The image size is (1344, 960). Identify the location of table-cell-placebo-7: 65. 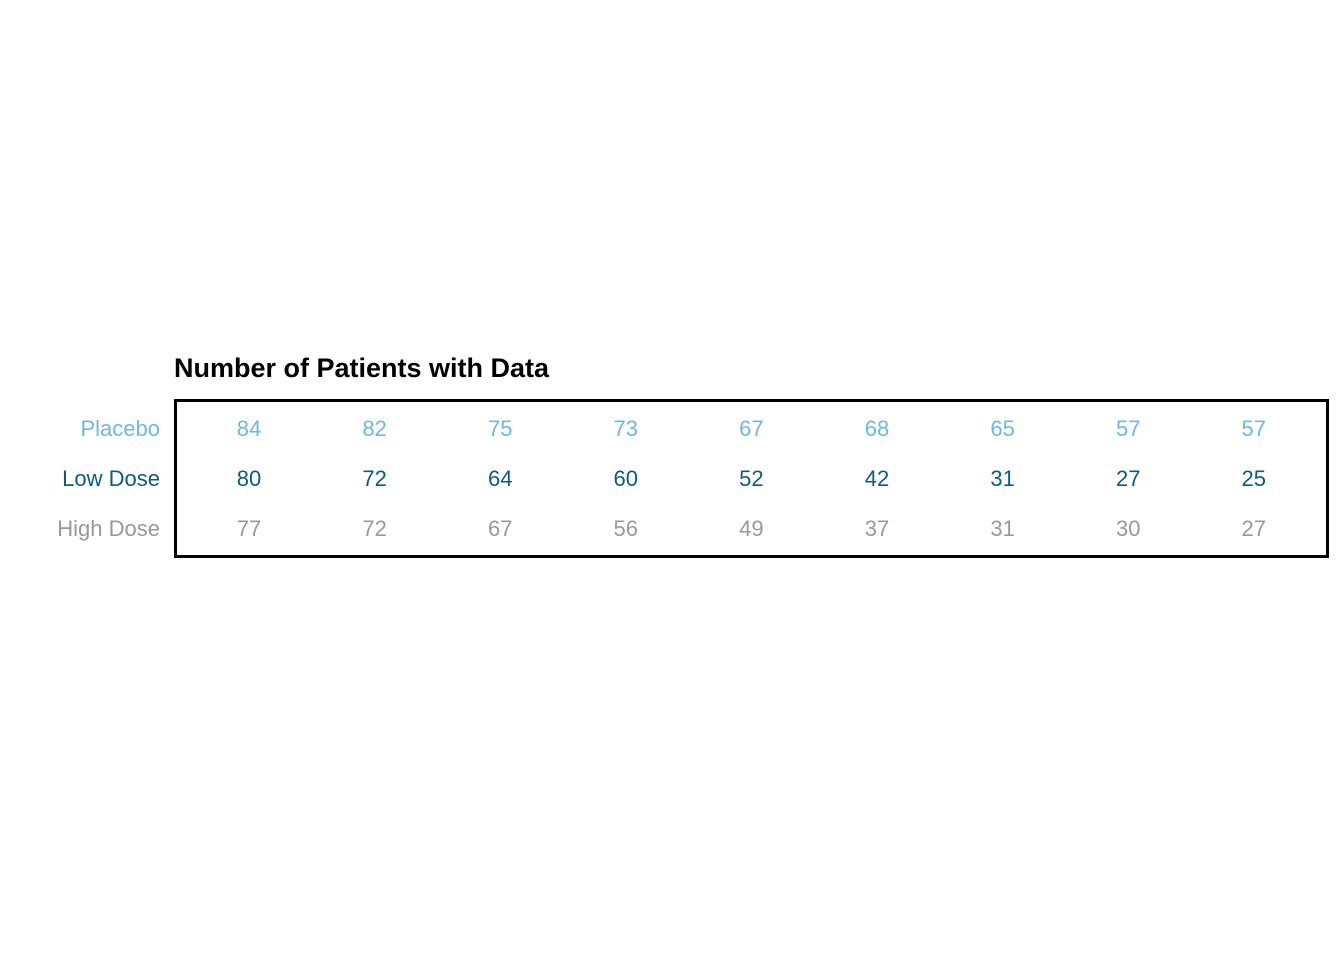
(1002, 428).